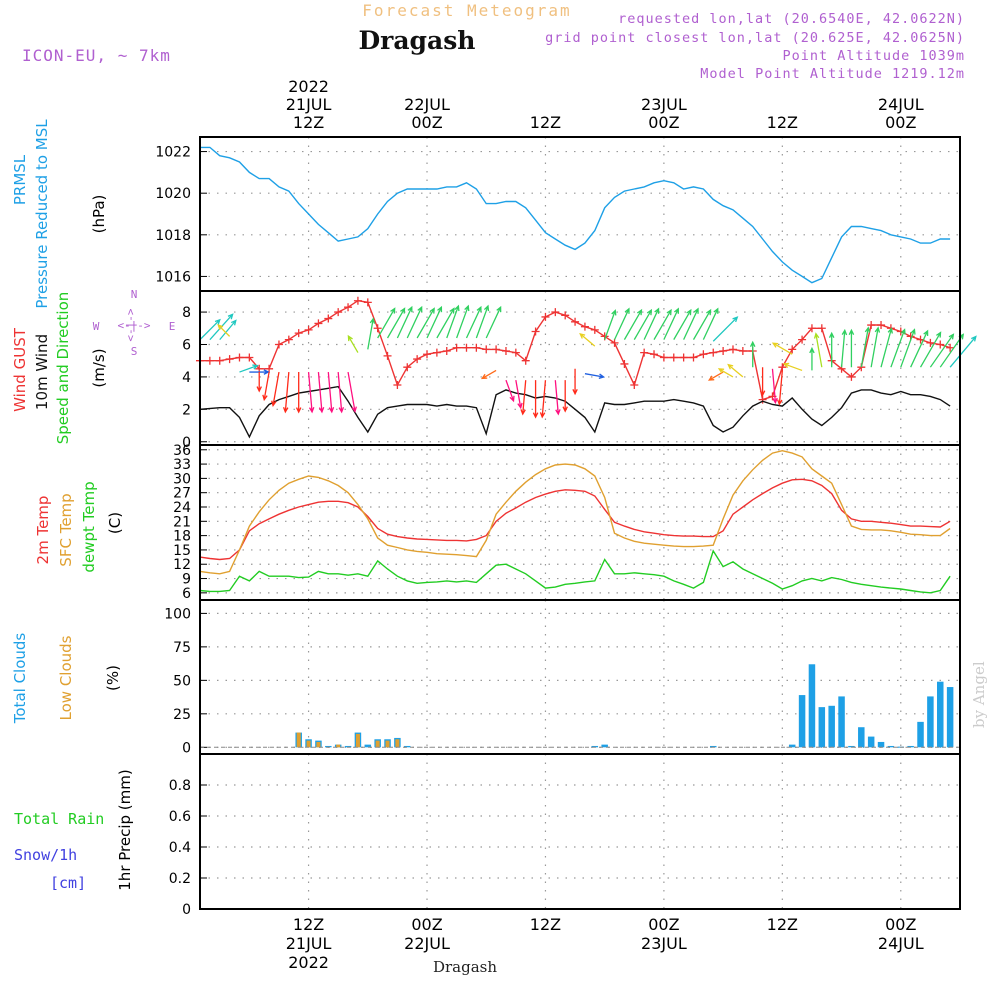 The width and height of the screenshot is (1000, 1000). What do you see at coordinates (96, 55) in the screenshot?
I see `model-label: ICON-EU, ~ 7km` at bounding box center [96, 55].